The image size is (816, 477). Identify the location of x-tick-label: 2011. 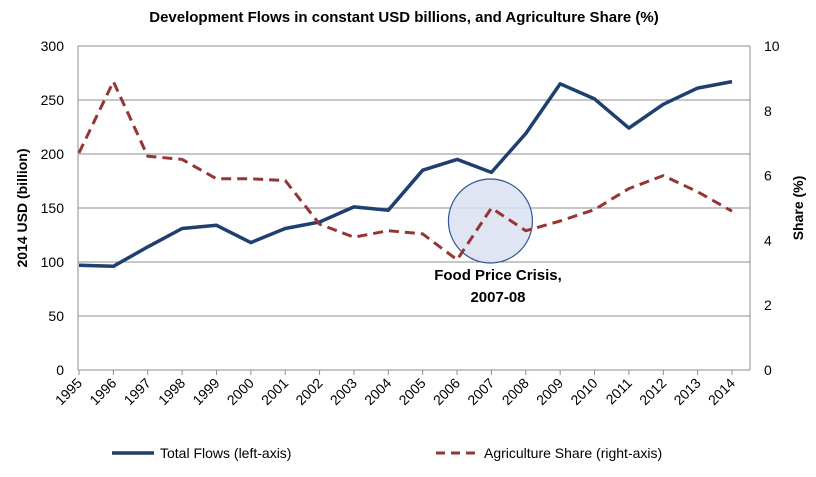
(618, 391).